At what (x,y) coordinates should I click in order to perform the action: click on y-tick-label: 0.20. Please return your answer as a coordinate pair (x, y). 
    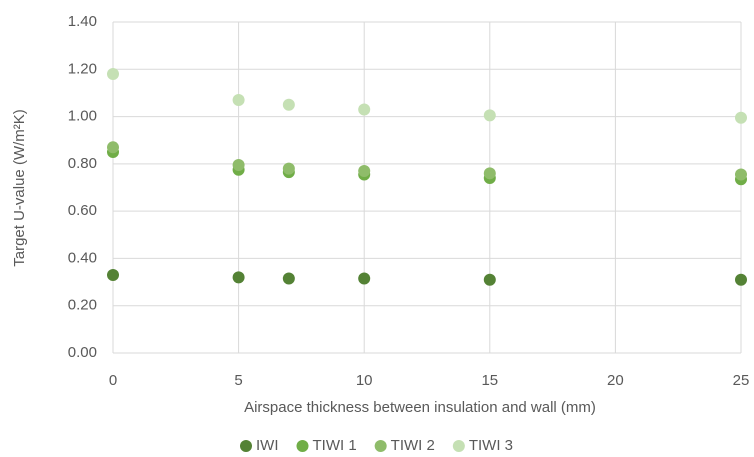
    Looking at the image, I should click on (82, 305).